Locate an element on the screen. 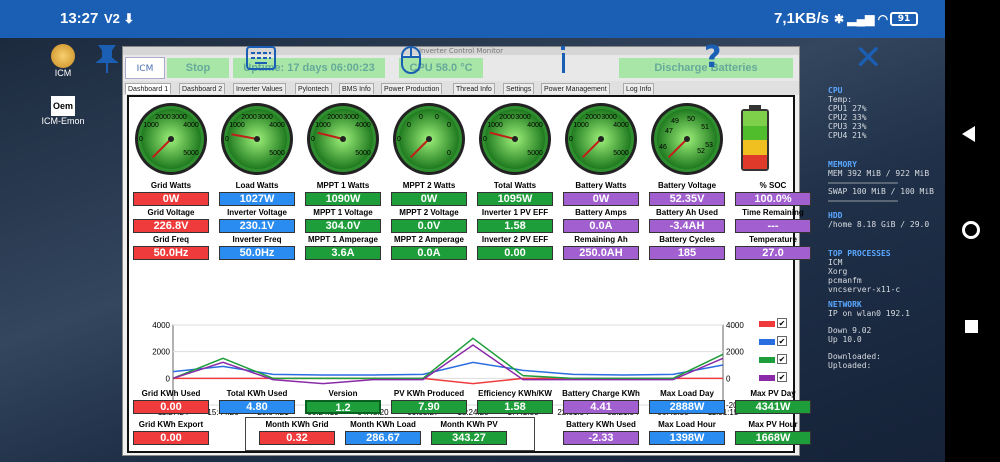  tab-dashboard-2: Dashboard 2 is located at coordinates (202, 88).